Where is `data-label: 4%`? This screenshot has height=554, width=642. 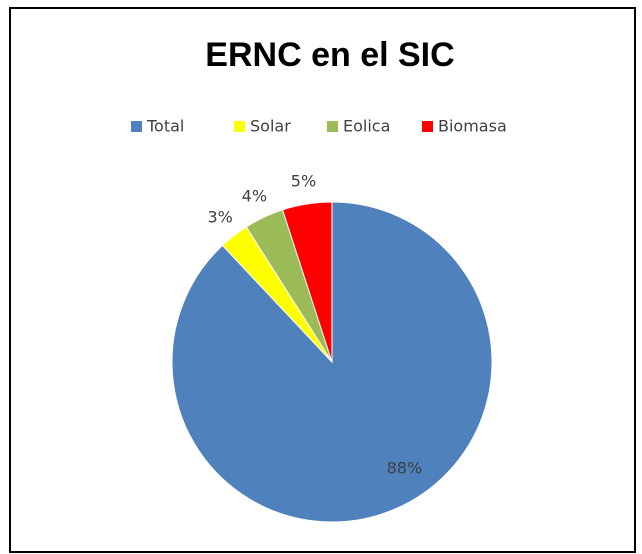 data-label: 4% is located at coordinates (254, 195).